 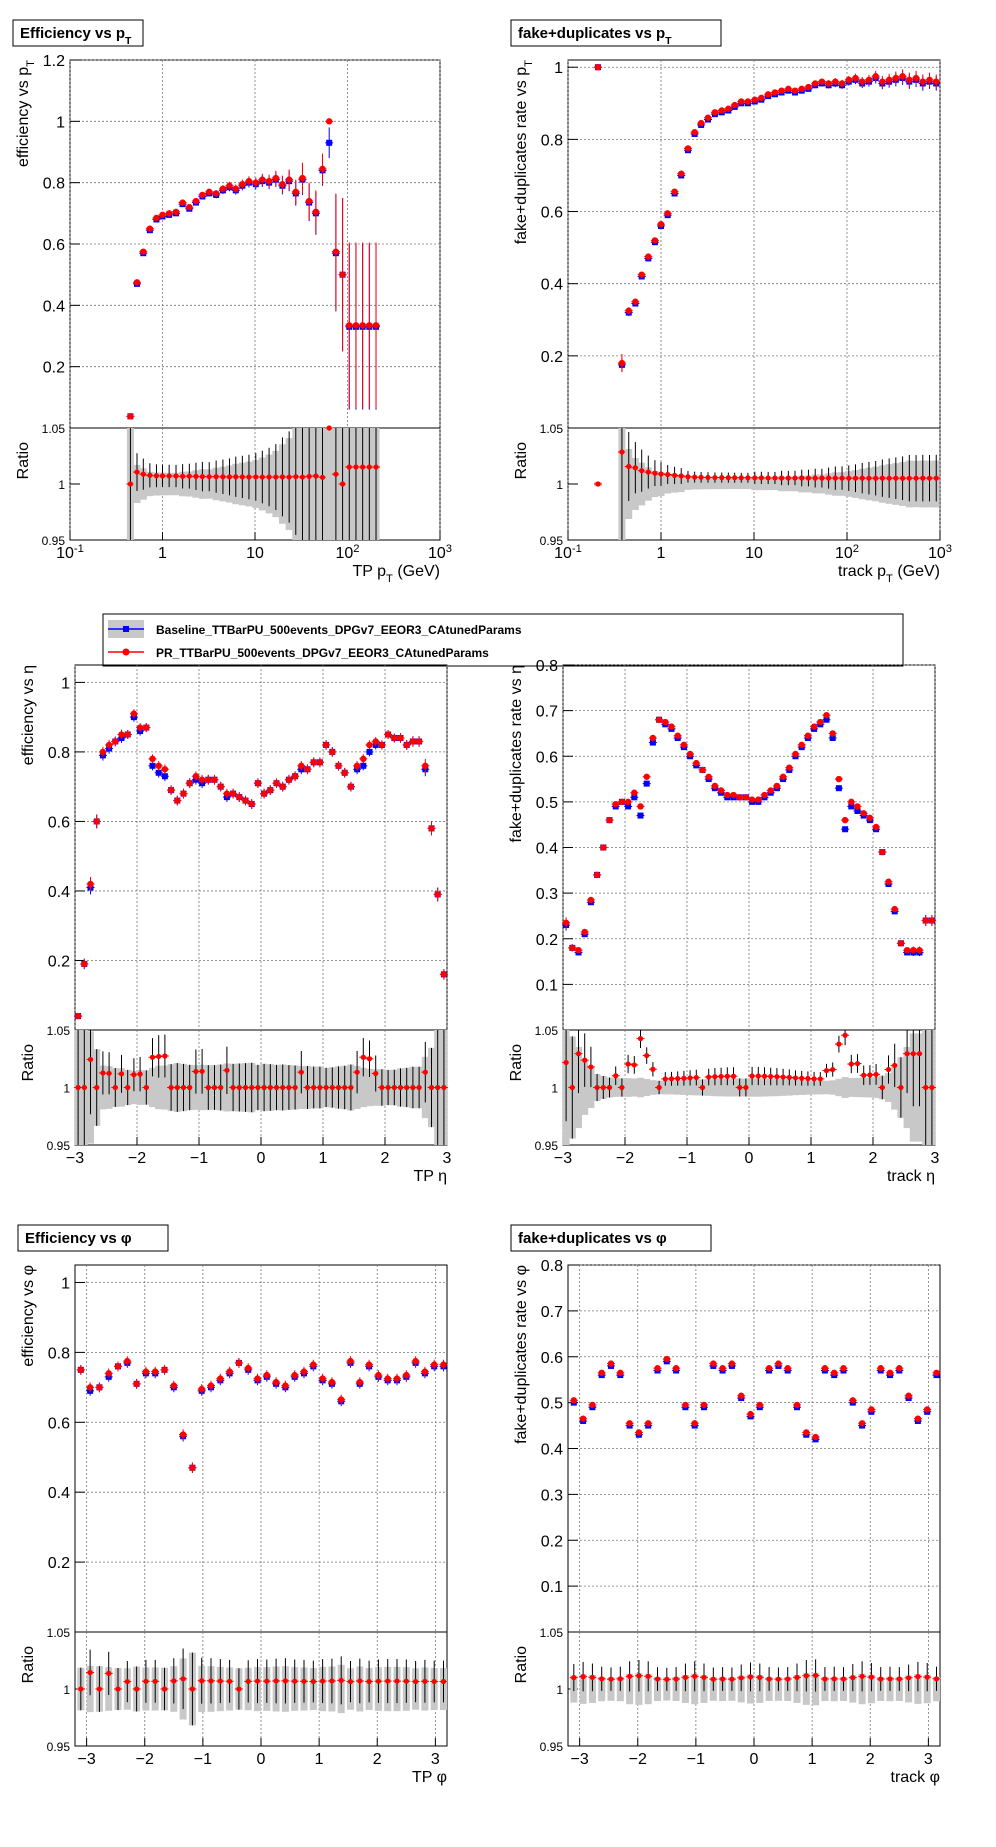 I want to click on chart-title: Efficiency vs φ, so click(x=78, y=1238).